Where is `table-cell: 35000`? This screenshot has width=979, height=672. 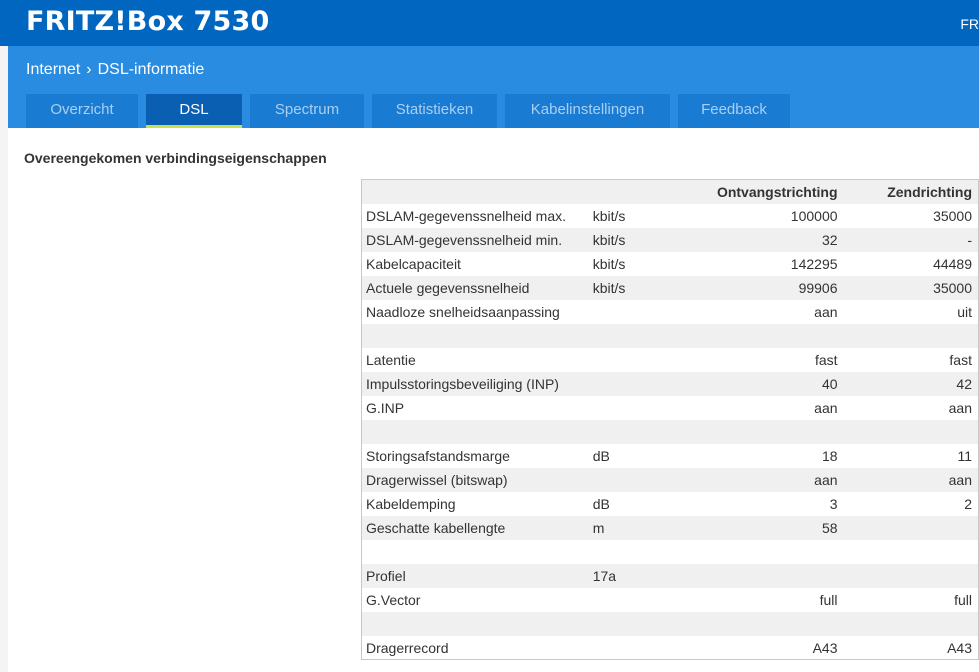 table-cell: 35000 is located at coordinates (952, 216).